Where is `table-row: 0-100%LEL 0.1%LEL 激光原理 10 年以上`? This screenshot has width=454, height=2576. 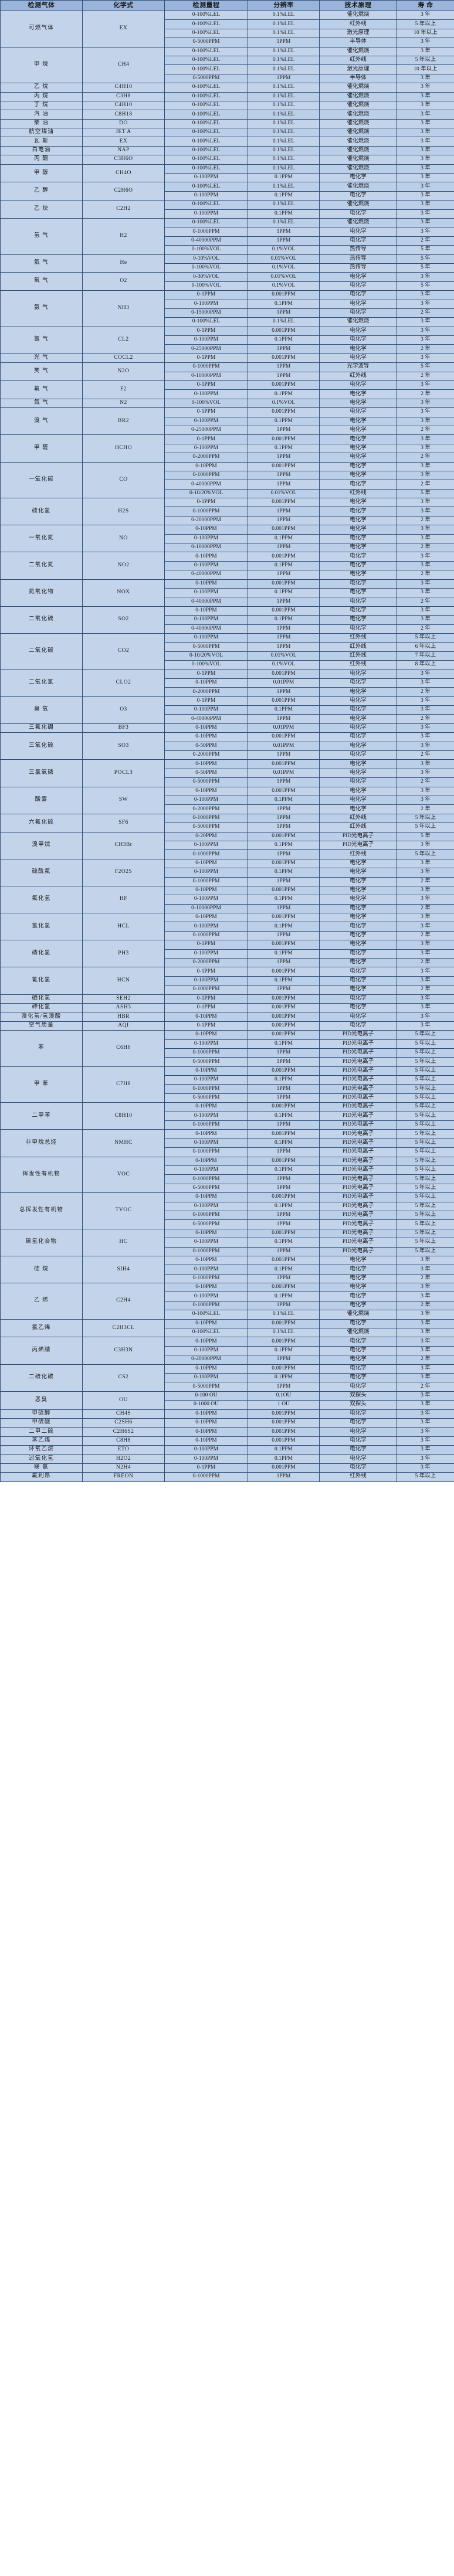 table-row: 0-100%LEL 0.1%LEL 激光原理 10 年以上 is located at coordinates (227, 33).